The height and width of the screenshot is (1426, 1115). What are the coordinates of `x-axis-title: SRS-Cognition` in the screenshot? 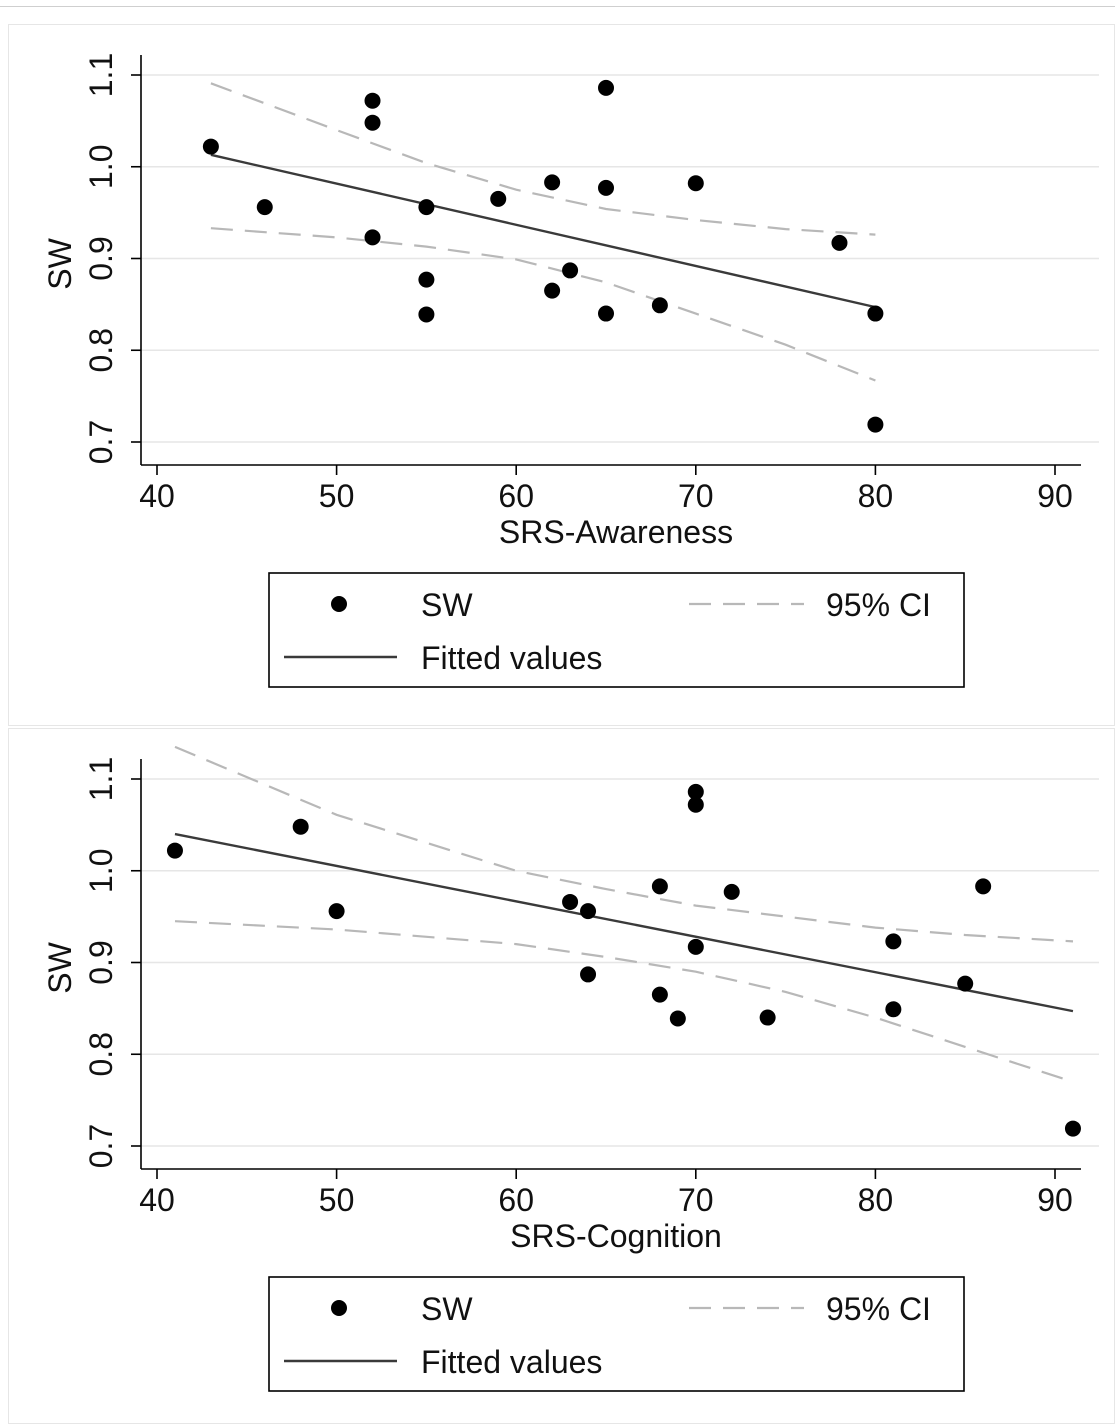 It's located at (616, 1236).